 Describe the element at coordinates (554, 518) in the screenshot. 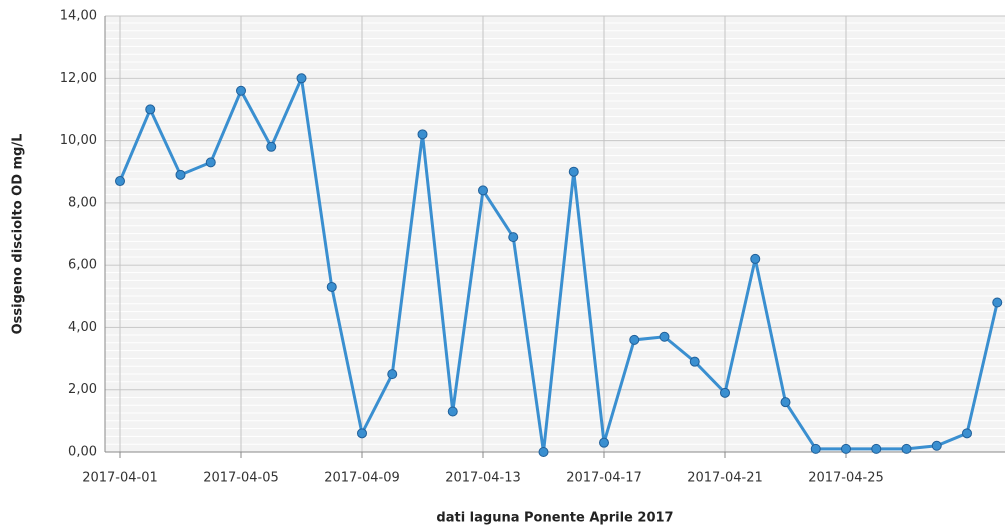

I see `x-axis-title: dati laguna Ponente Aprile 2017` at that location.